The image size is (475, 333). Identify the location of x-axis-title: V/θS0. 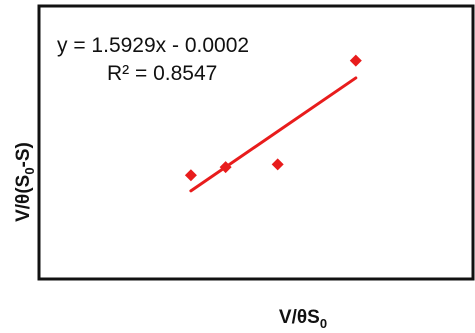
(303, 319).